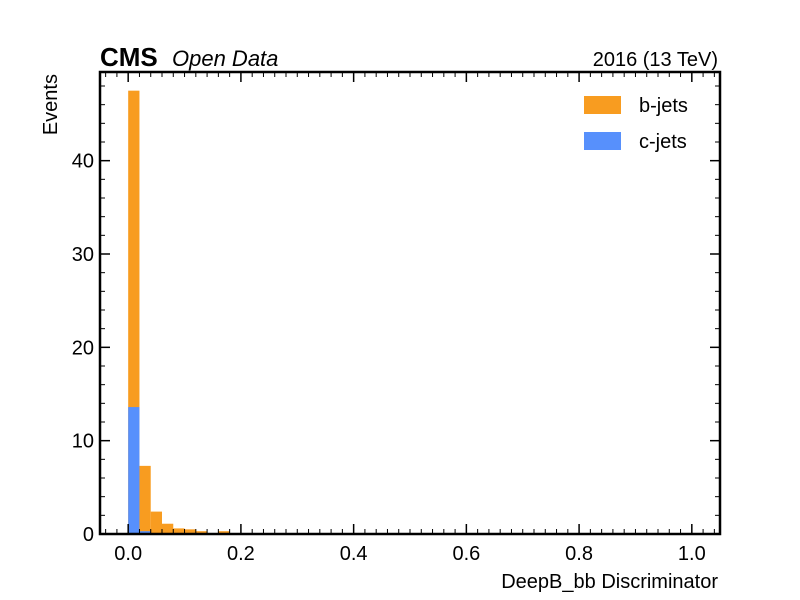 Image resolution: width=800 pixels, height=600 pixels. Describe the element at coordinates (88, 535) in the screenshot. I see `y-tick-label: 0` at that location.